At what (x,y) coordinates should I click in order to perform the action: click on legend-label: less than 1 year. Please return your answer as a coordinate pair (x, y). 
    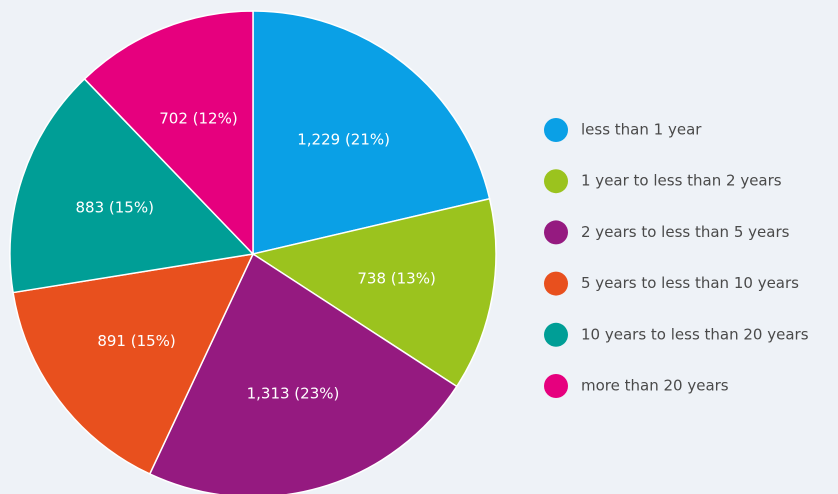
    Looking at the image, I should click on (641, 130).